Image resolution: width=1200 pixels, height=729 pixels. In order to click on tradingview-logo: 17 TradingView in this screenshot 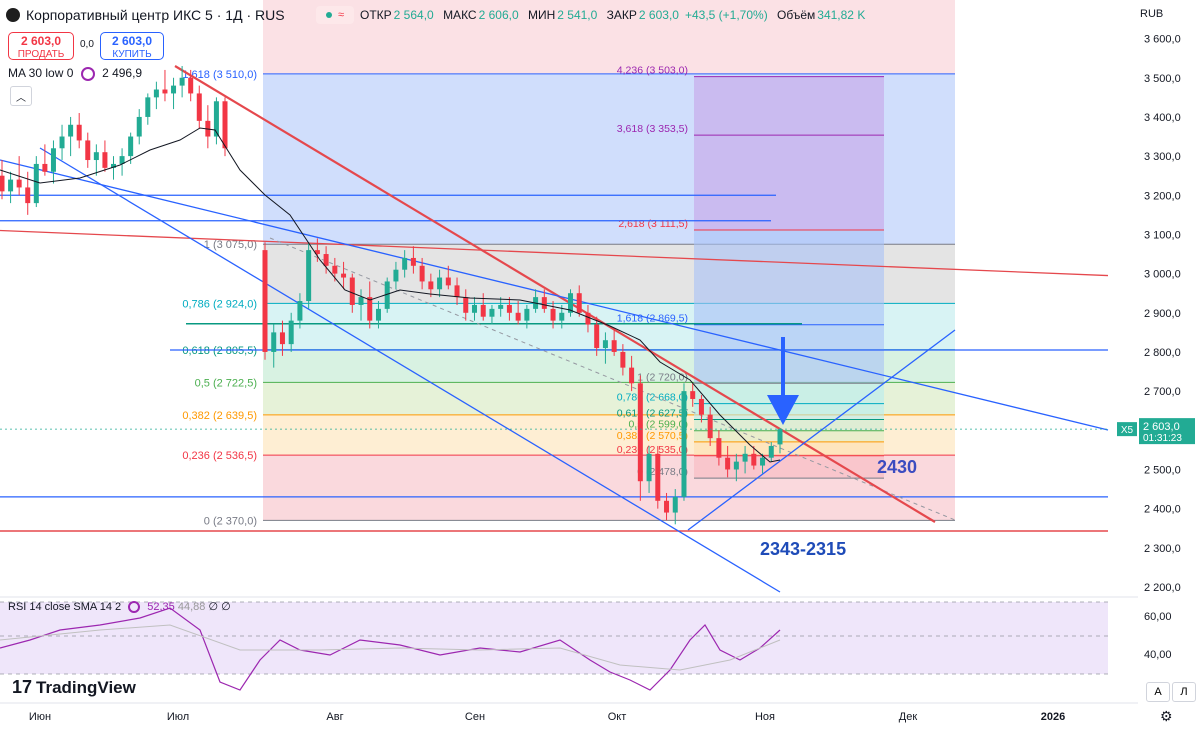, I will do `click(74, 687)`.